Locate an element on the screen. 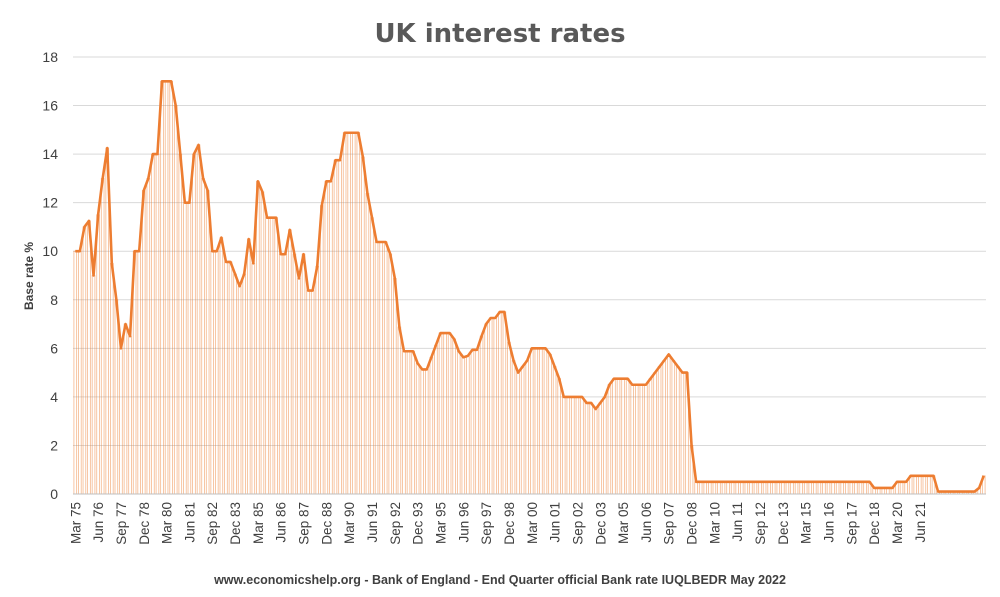 This screenshot has width=1000, height=597. x-tick-label: Sep 97 is located at coordinates (486, 523).